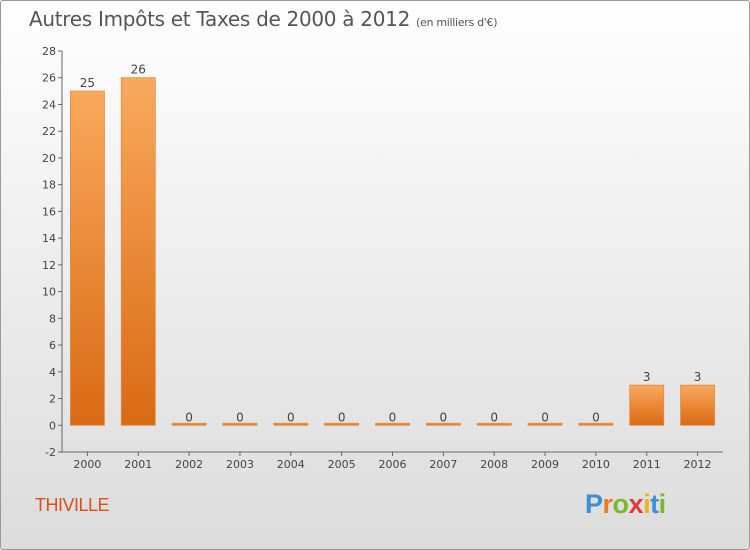 The height and width of the screenshot is (550, 750). I want to click on commune-name: THIVILLE, so click(72, 505).